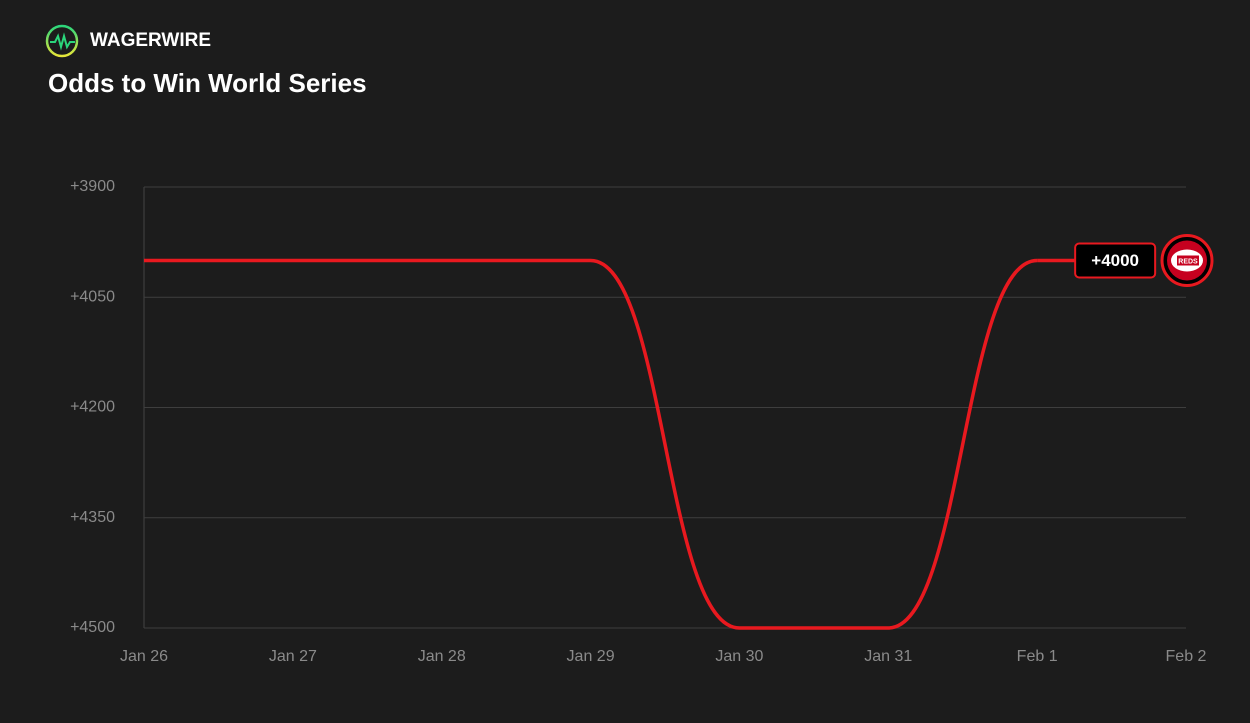 The image size is (1250, 723). Describe the element at coordinates (62, 41) in the screenshot. I see `brand-logo` at that location.